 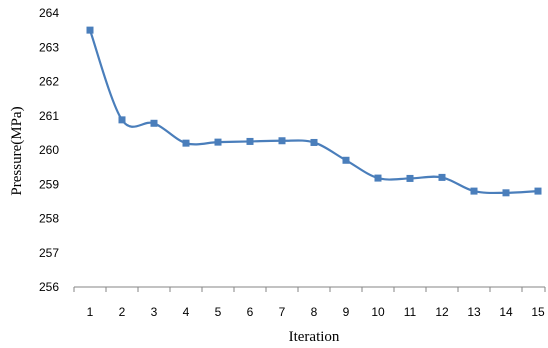 I want to click on x-tick-label: 5, so click(x=218, y=312).